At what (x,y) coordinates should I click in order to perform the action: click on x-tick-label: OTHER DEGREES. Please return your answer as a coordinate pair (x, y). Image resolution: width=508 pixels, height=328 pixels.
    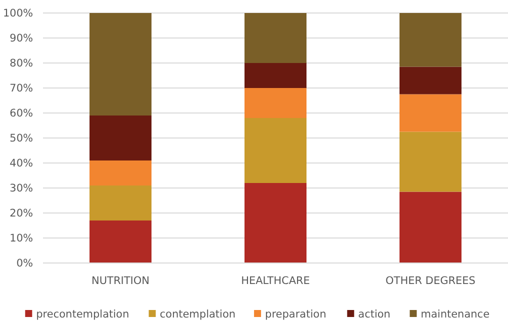
    Looking at the image, I should click on (431, 281).